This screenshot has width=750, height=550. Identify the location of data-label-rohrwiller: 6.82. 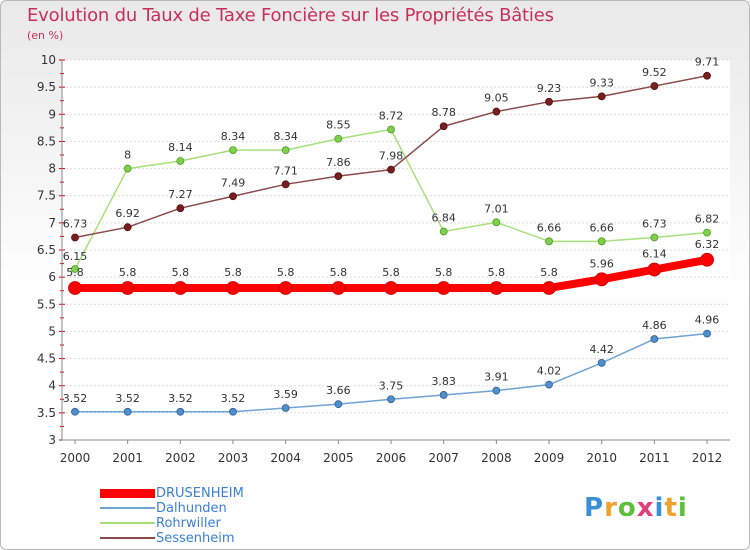
(707, 219).